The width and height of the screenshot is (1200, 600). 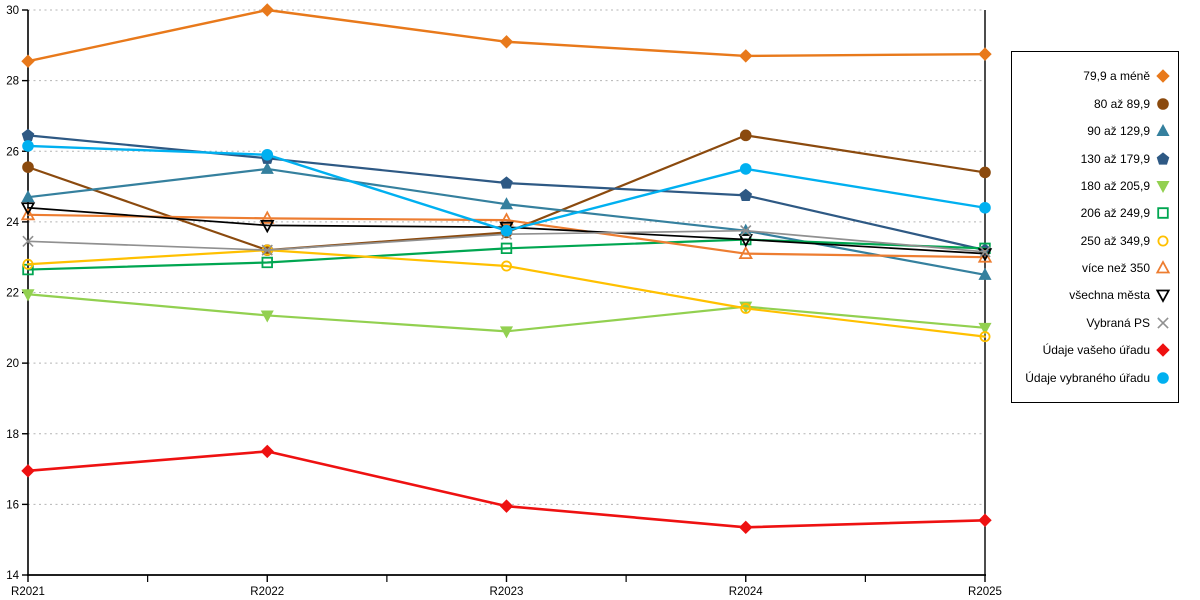 What do you see at coordinates (12, 435) in the screenshot?
I see `y-tick-label: 18` at bounding box center [12, 435].